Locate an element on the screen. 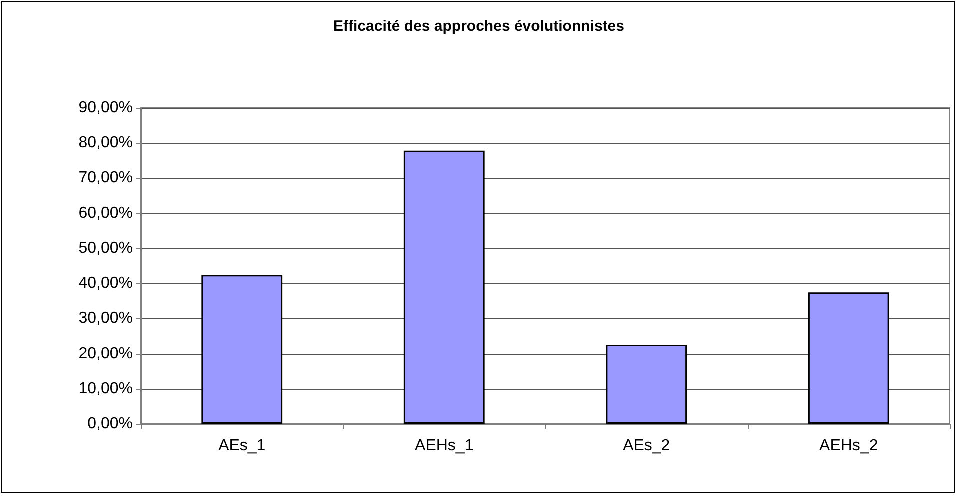  x-tick-label: AEs_1 is located at coordinates (242, 446).